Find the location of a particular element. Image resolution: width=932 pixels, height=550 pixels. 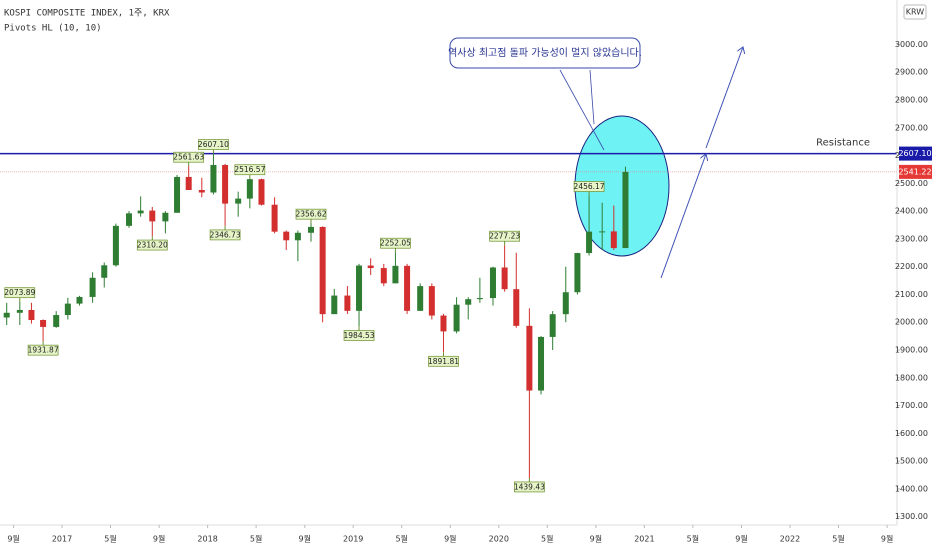

pivot-label: 1984.53 is located at coordinates (359, 335).